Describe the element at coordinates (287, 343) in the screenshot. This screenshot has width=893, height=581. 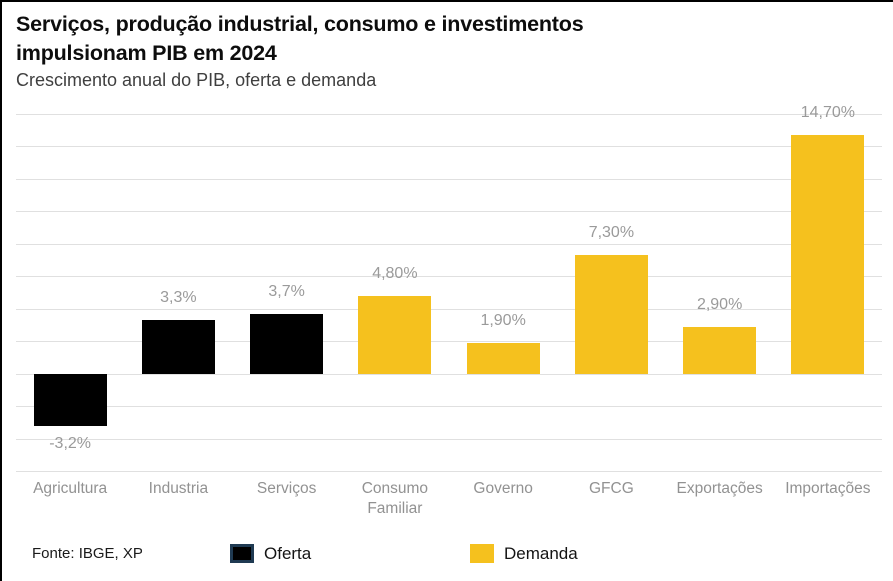
I see `bar-servi-os` at that location.